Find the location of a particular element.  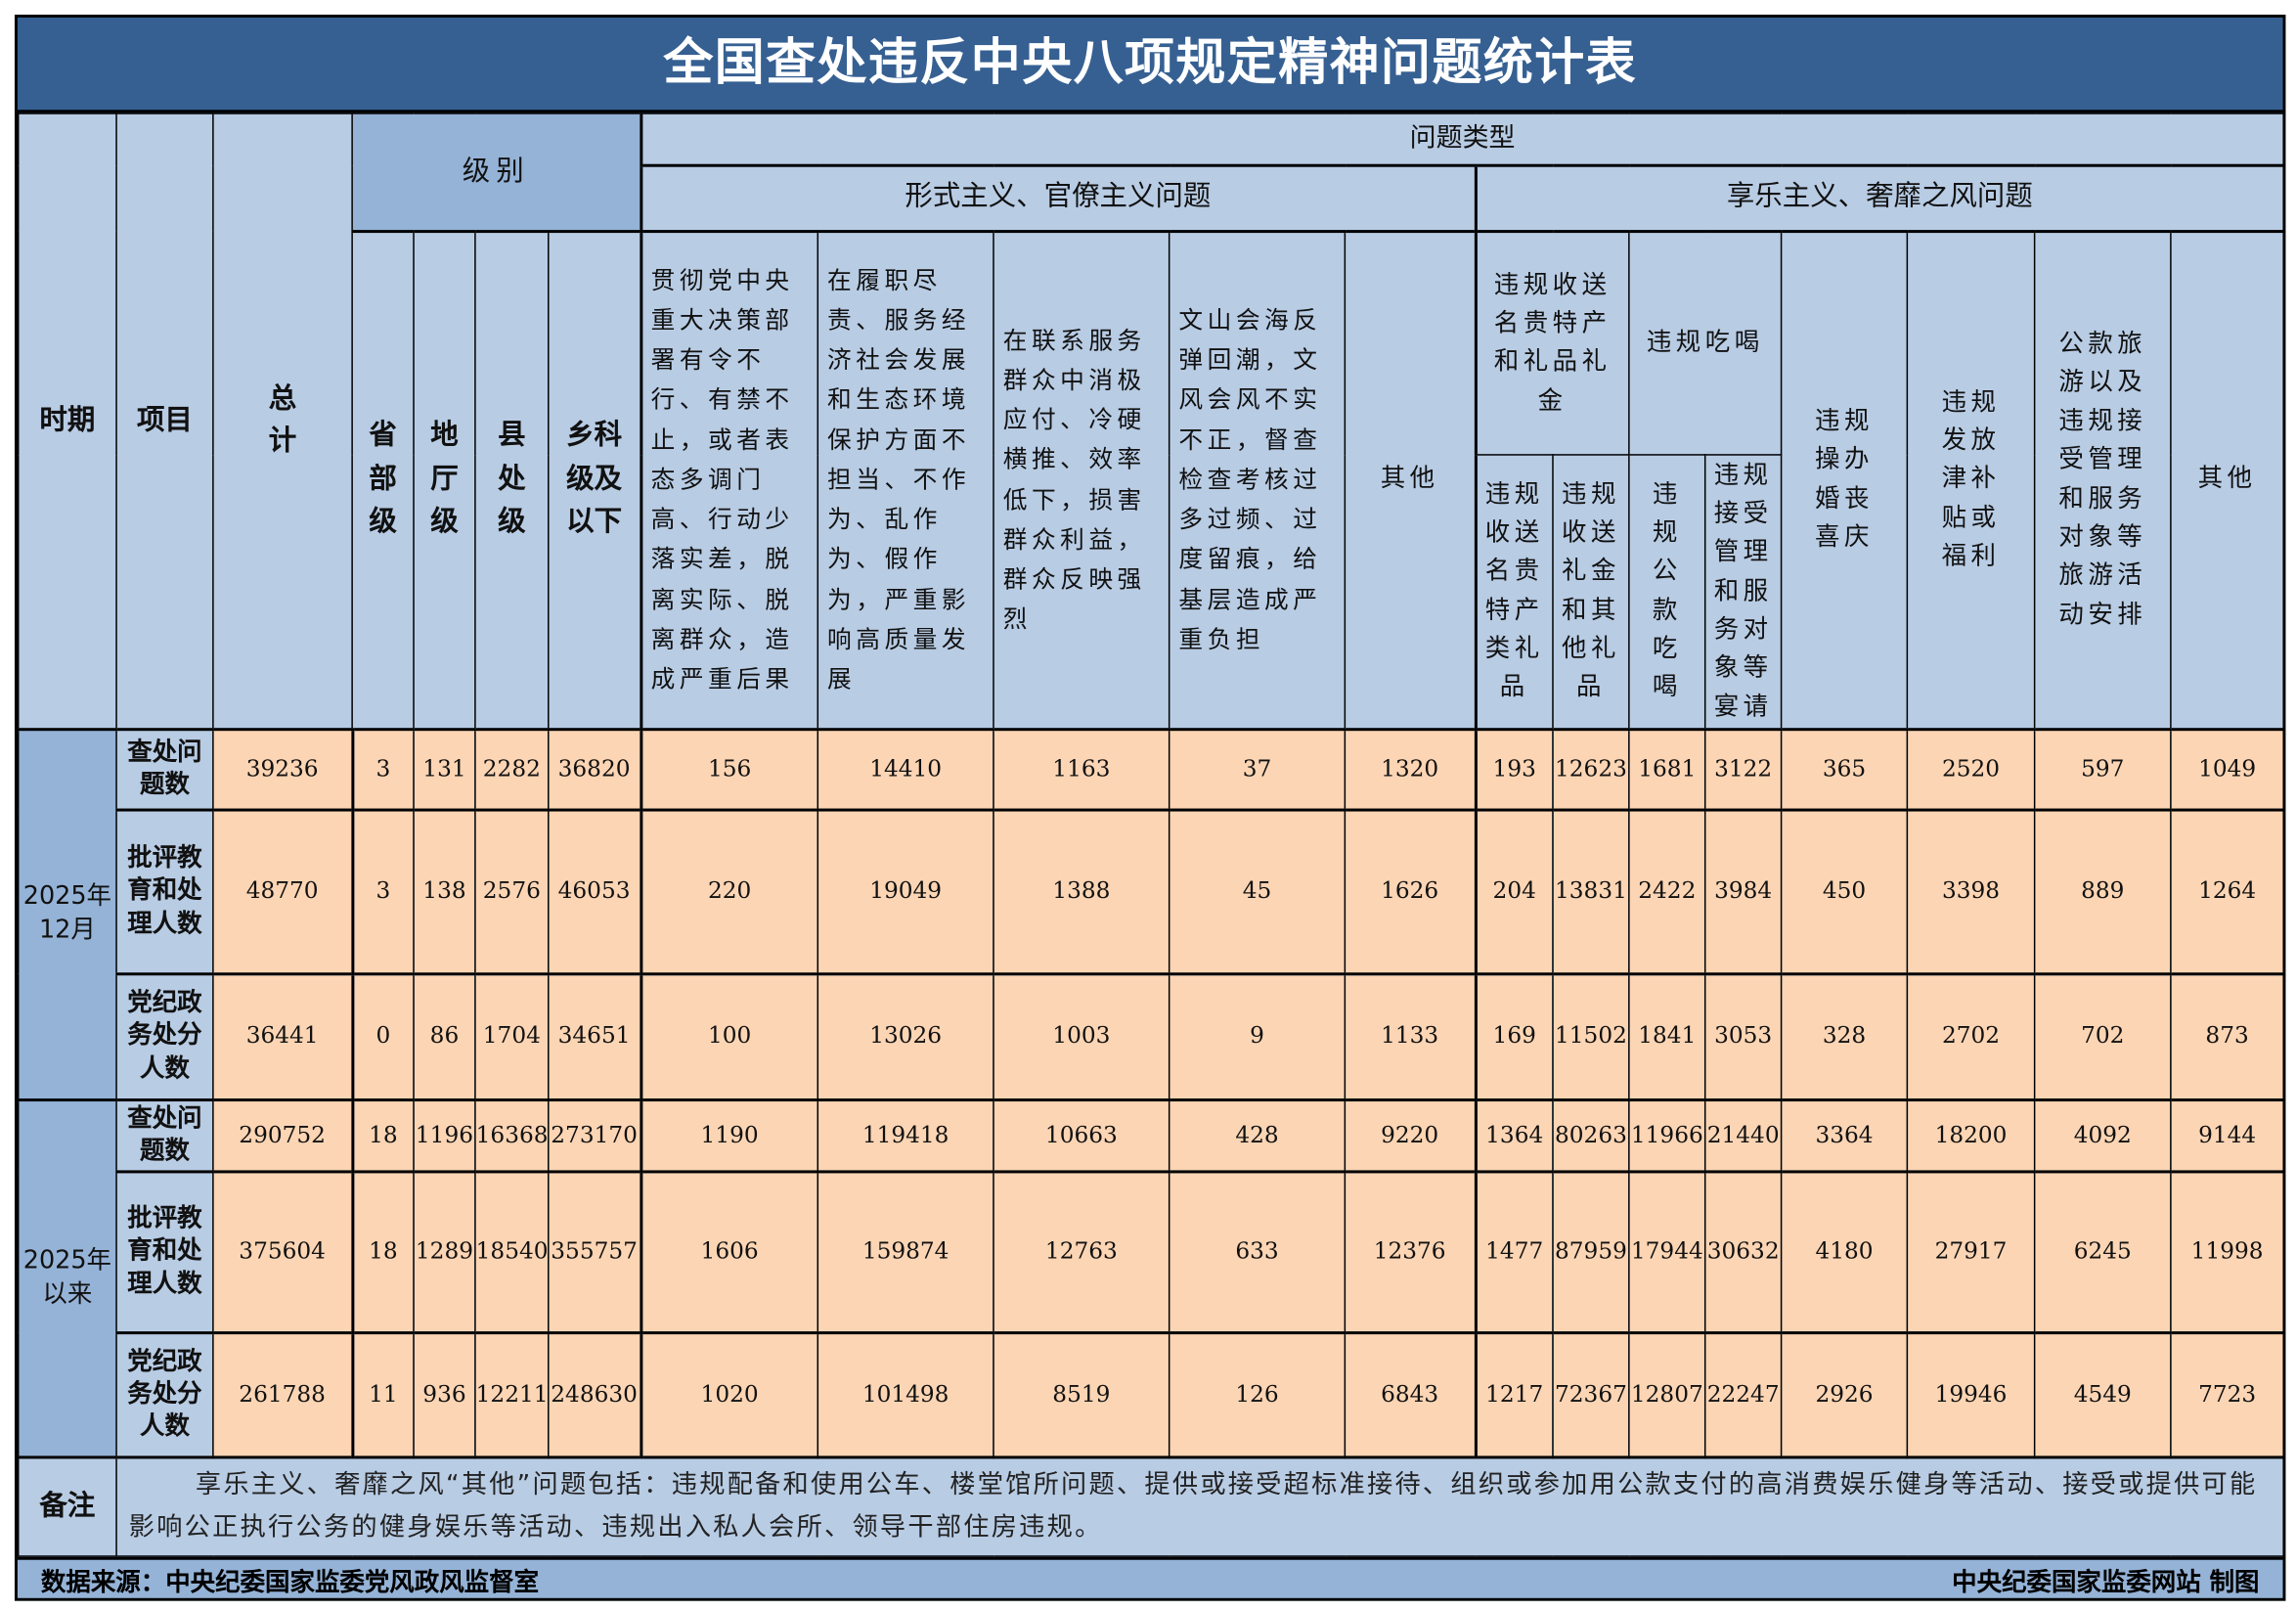

value-cell: 18200 is located at coordinates (1971, 1134).